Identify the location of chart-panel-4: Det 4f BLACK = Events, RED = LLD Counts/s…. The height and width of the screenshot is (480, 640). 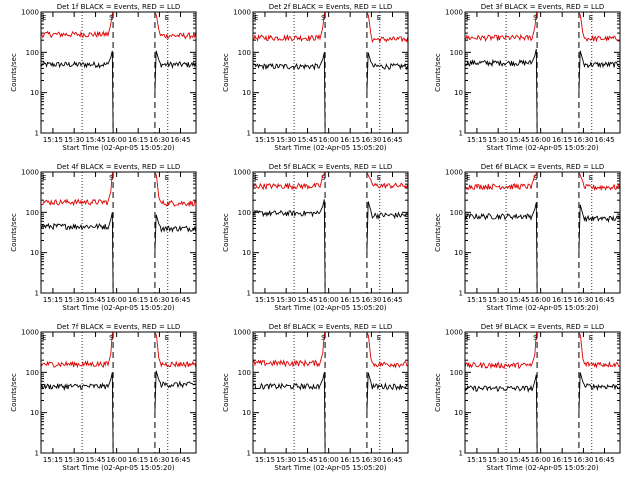
(103, 237).